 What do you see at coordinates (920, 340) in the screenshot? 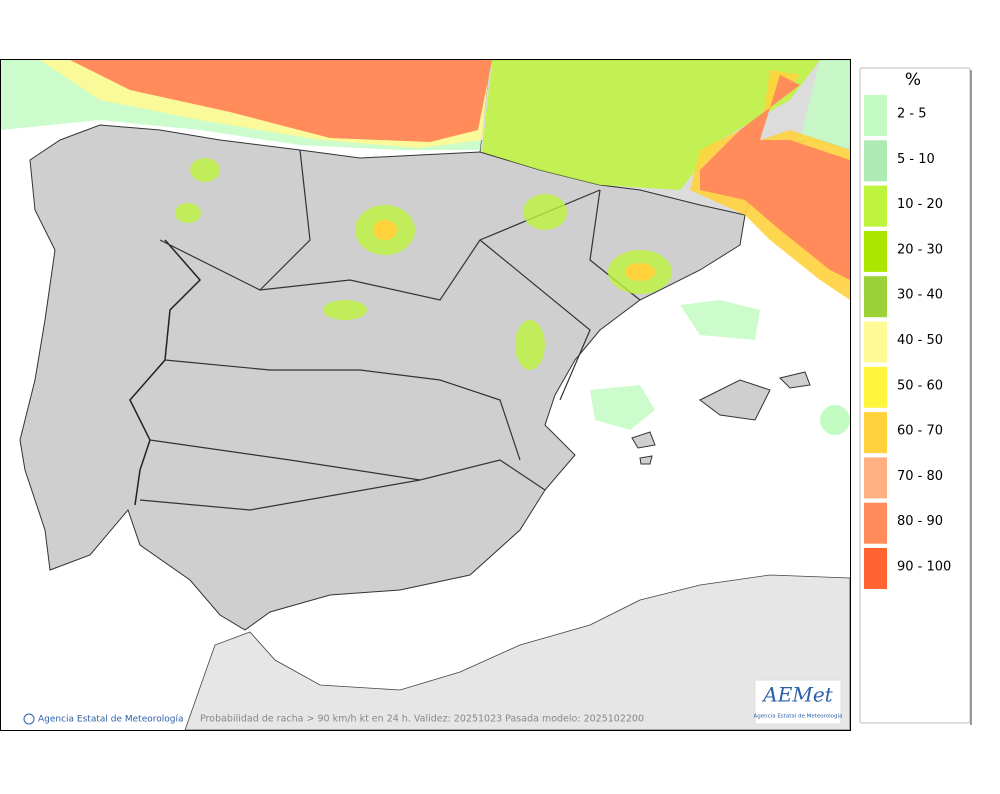
I see `legend-label: 40 - 50` at bounding box center [920, 340].